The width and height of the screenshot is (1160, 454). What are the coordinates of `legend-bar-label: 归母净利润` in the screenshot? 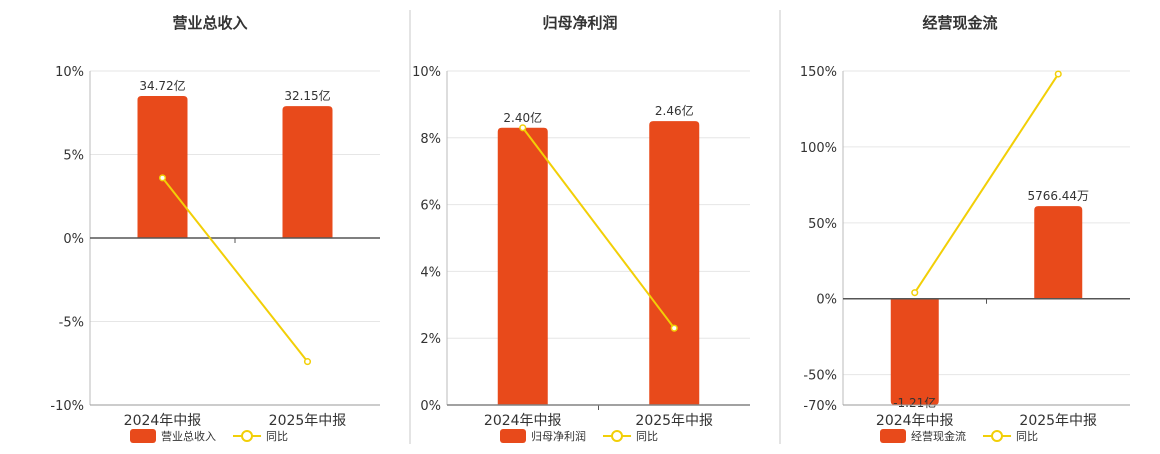 It's located at (558, 436).